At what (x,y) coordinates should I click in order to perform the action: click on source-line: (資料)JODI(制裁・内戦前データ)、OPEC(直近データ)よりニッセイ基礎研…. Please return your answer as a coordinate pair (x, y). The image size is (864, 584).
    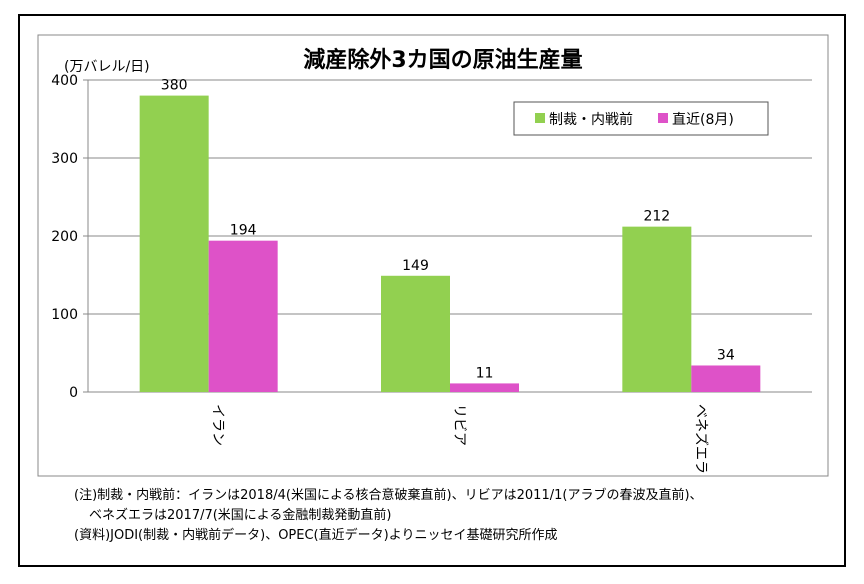
    Looking at the image, I should click on (316, 535).